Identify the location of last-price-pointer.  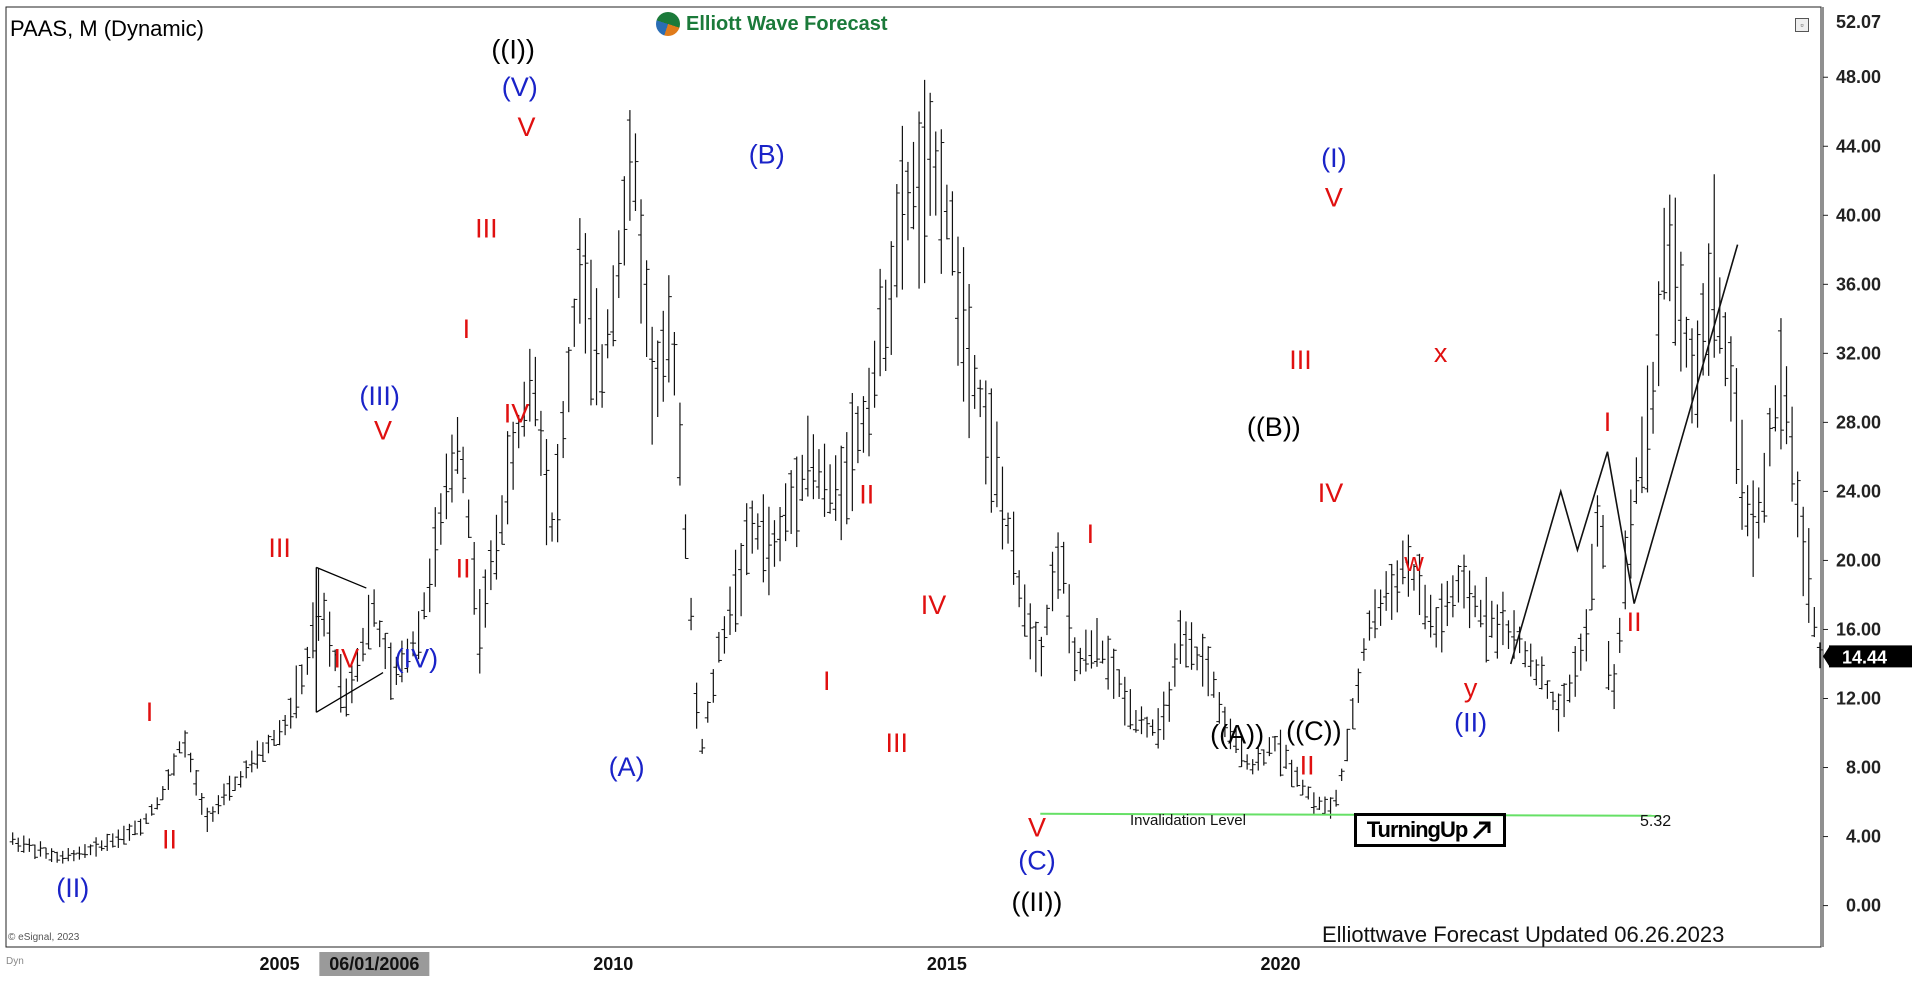
(1826, 656).